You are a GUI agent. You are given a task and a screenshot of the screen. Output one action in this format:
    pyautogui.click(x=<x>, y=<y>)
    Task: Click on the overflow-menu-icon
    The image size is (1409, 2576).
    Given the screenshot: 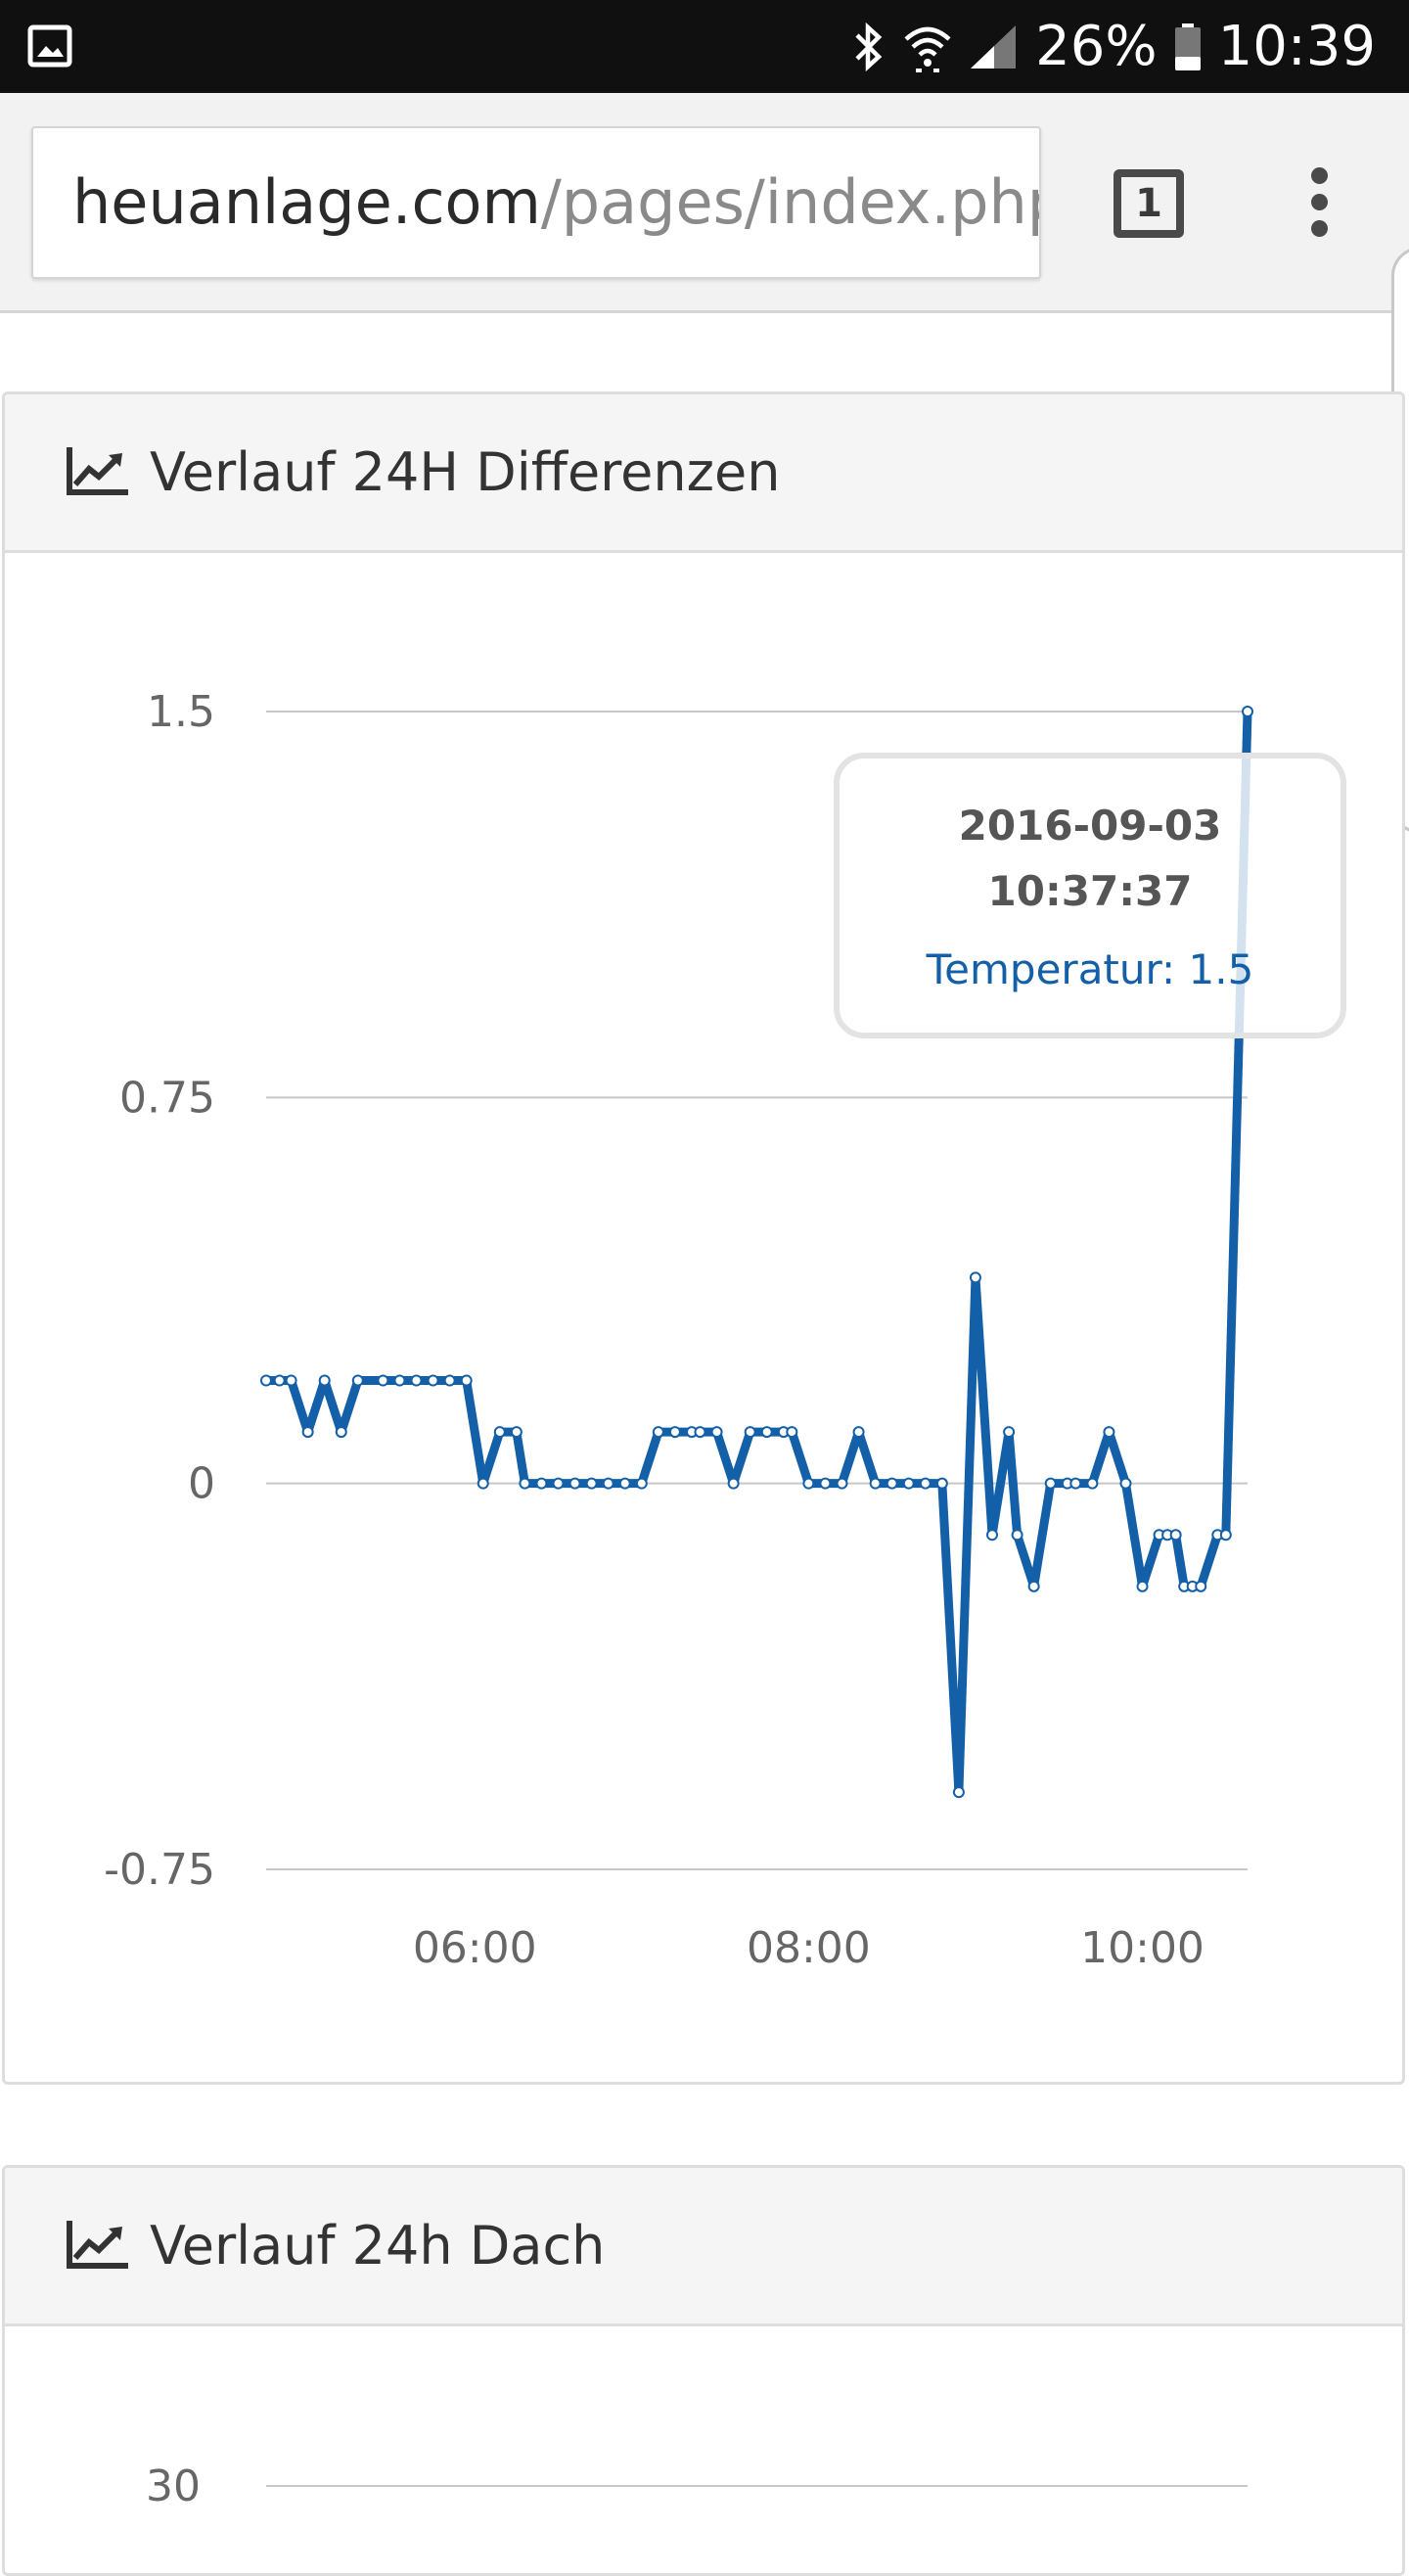 What is the action you would take?
    pyautogui.click(x=1319, y=206)
    